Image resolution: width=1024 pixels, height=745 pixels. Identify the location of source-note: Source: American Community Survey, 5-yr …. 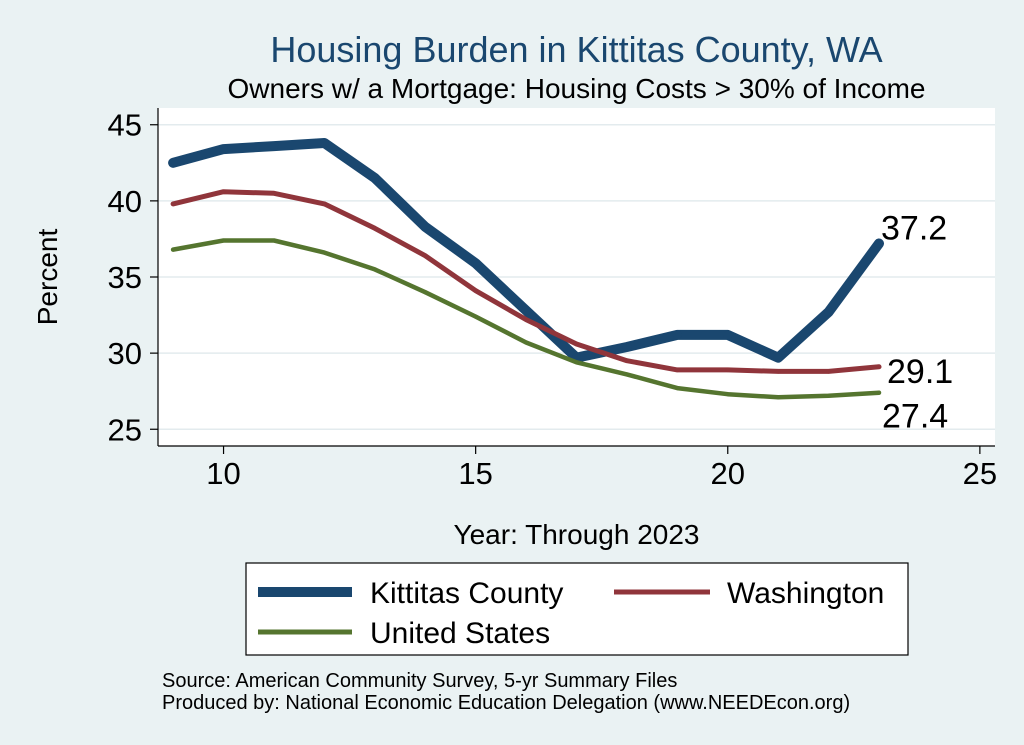
(419, 681).